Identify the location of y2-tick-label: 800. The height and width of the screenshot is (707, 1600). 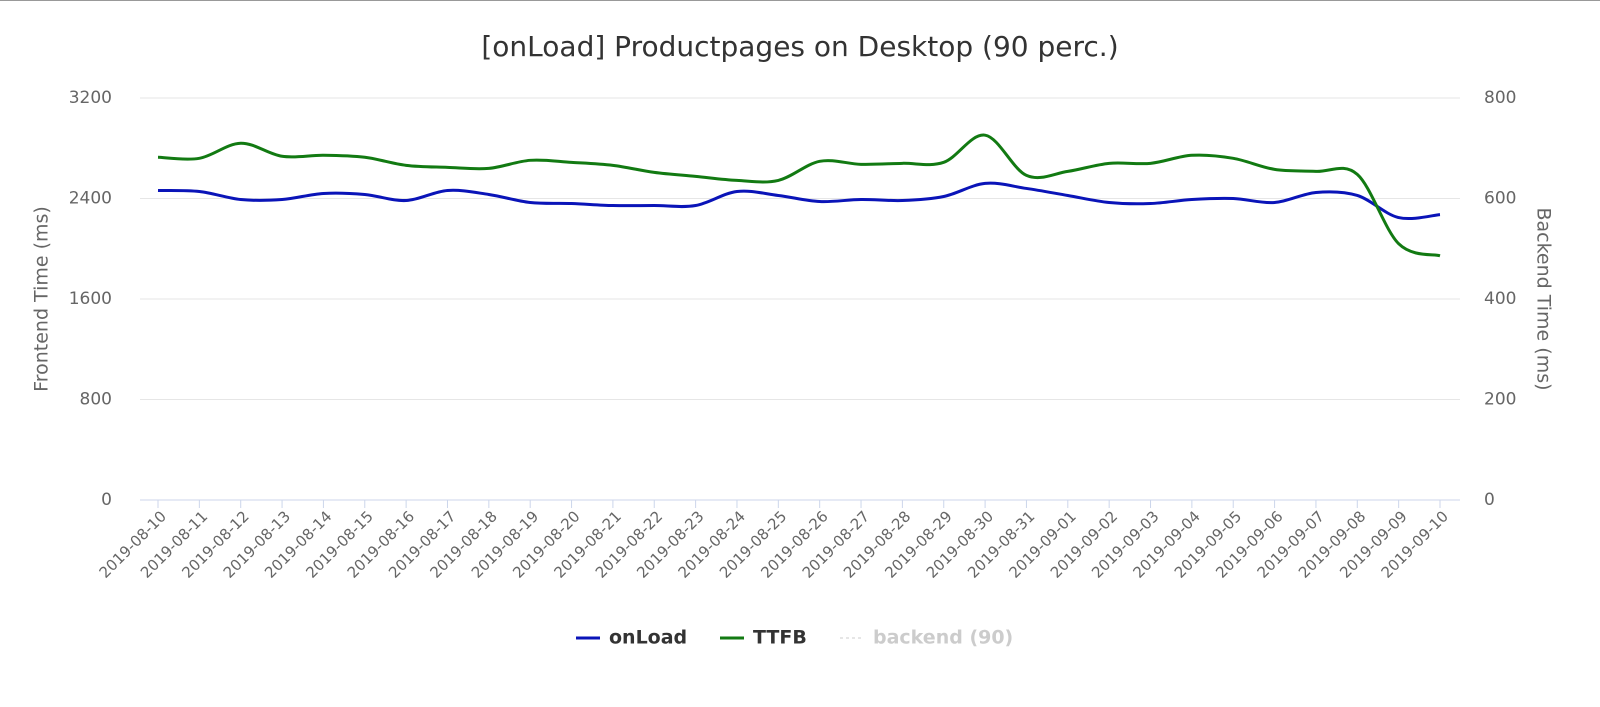
(1500, 98).